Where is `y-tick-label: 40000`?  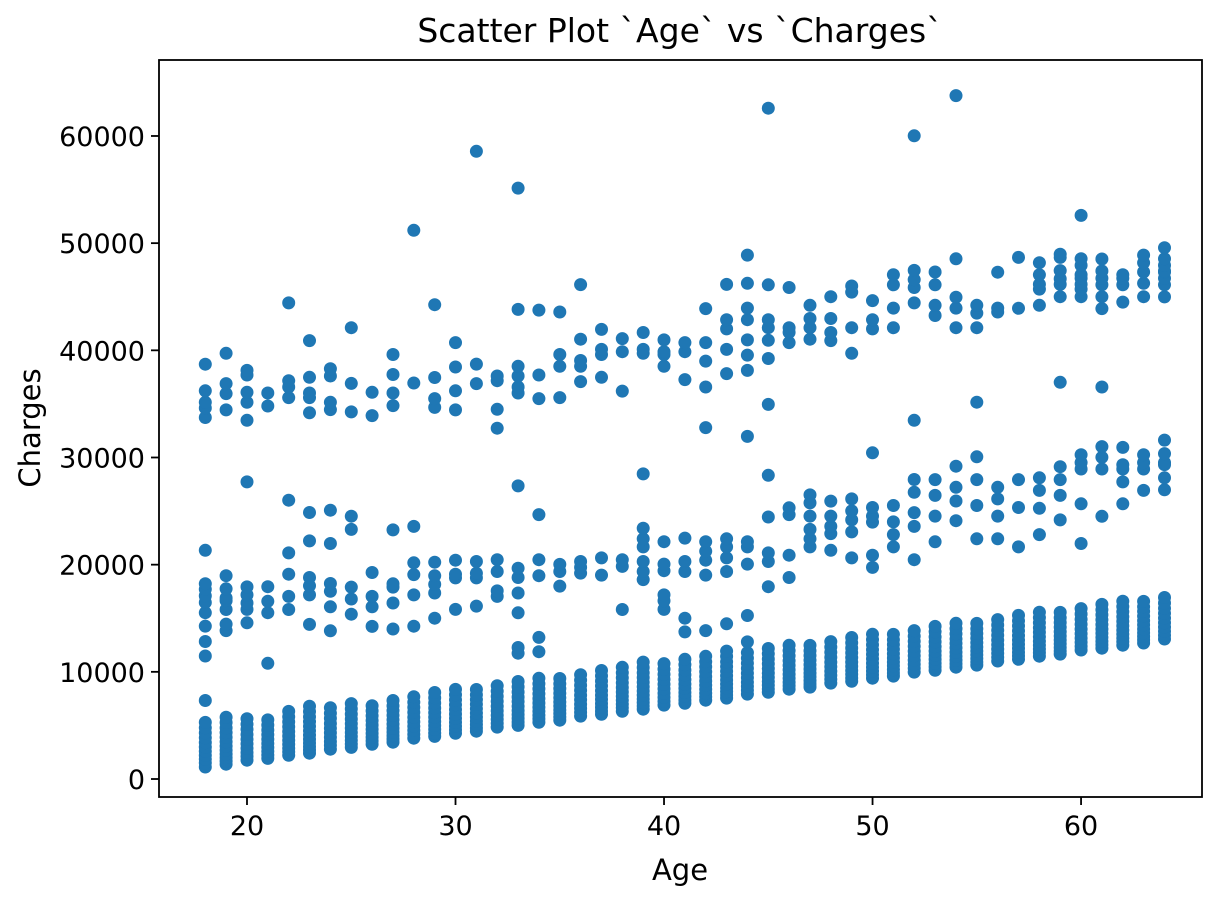 y-tick-label: 40000 is located at coordinates (102, 351).